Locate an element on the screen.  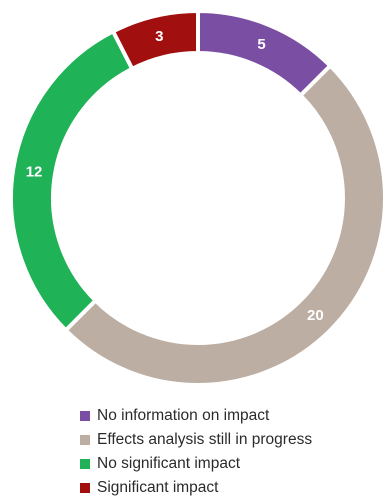
legend-item-effects-analysis-still-in-progress: Effects analysis still in progress is located at coordinates (196, 440).